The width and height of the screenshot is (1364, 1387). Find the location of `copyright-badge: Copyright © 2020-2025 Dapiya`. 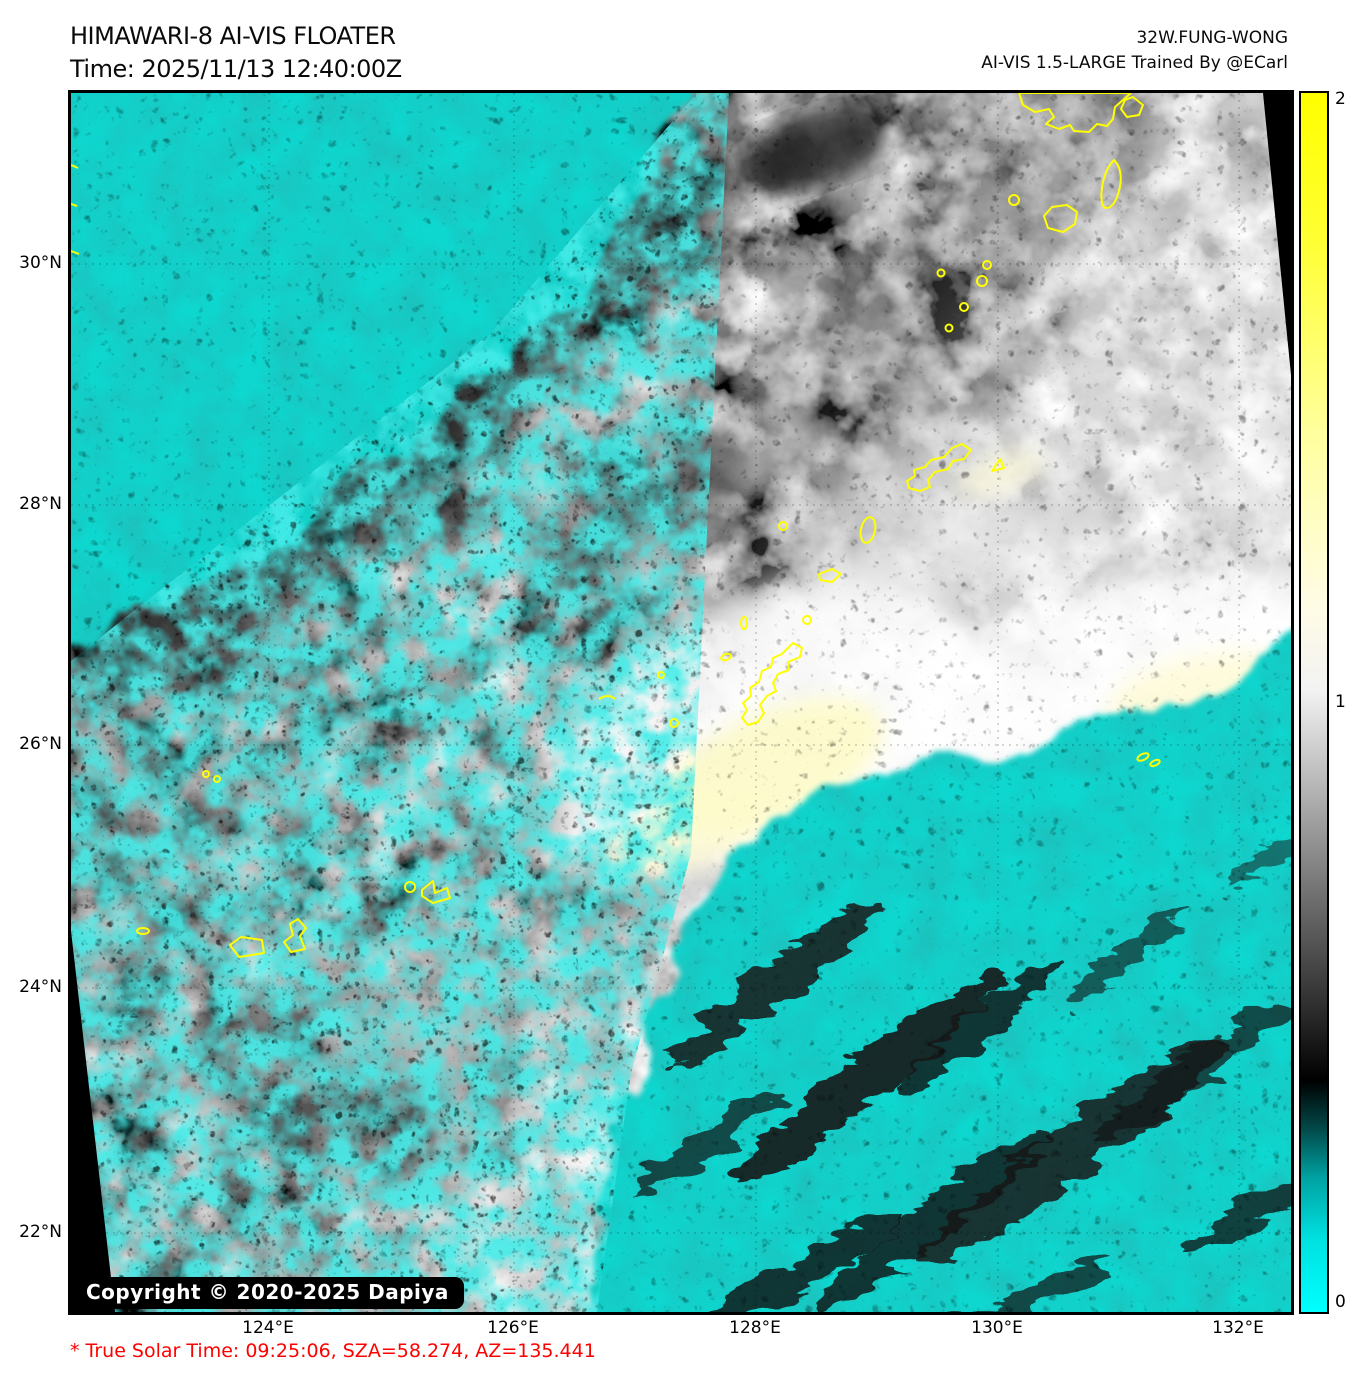

copyright-badge: Copyright © 2020-2025 Dapiya is located at coordinates (268, 1293).